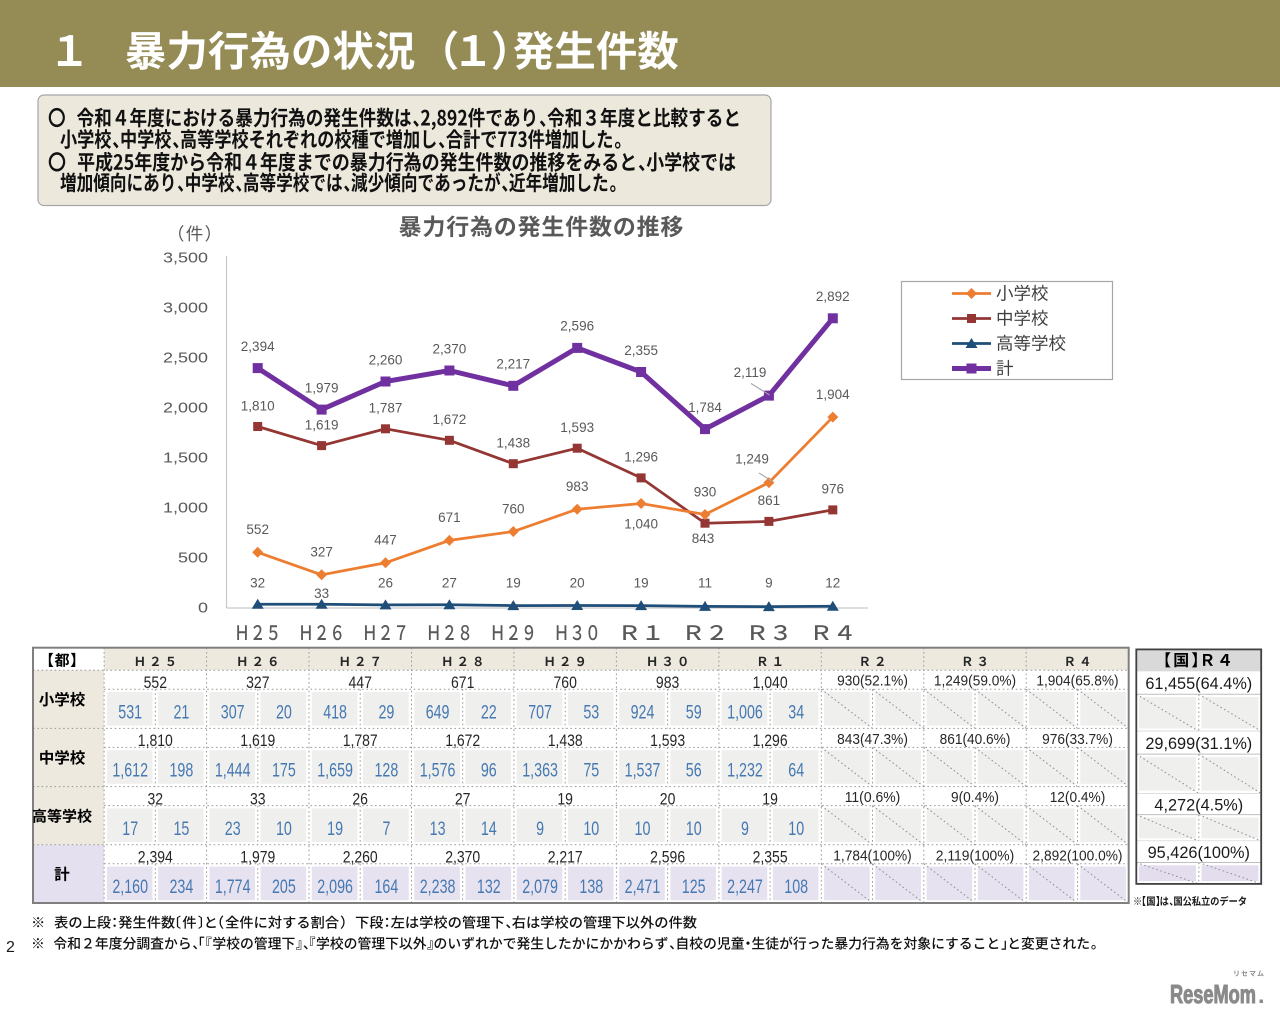  Describe the element at coordinates (335, 887) in the screenshot. I see `svg-text: 2,096` at that location.